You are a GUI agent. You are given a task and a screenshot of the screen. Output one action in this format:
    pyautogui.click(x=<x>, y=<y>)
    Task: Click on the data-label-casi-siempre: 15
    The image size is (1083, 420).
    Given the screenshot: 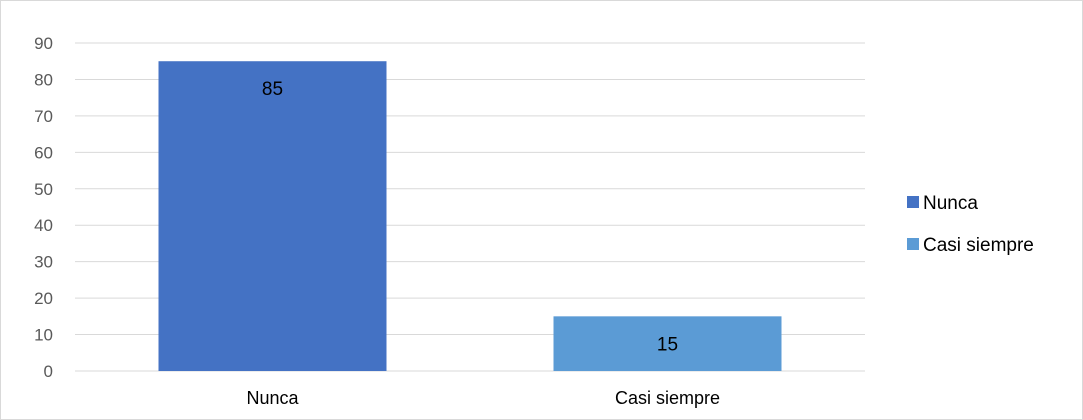 What is the action you would take?
    pyautogui.click(x=667, y=344)
    